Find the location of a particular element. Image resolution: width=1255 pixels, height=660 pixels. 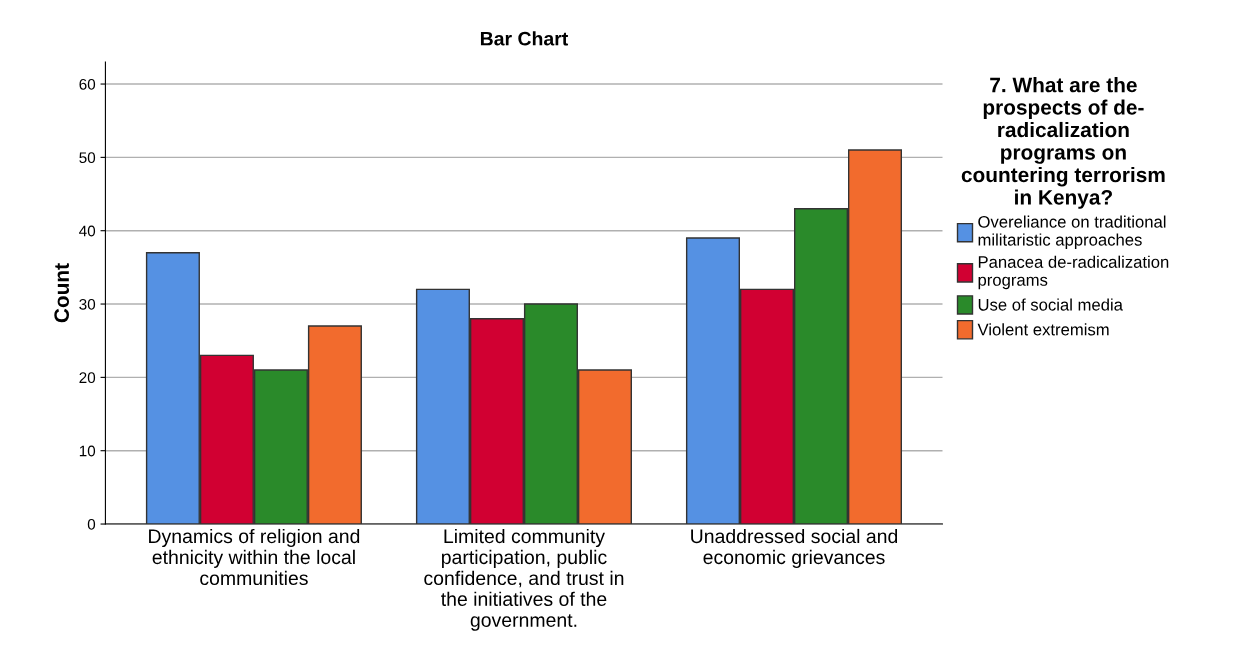

x-tick-label: Unaddressed social and economic grievances is located at coordinates (794, 548).